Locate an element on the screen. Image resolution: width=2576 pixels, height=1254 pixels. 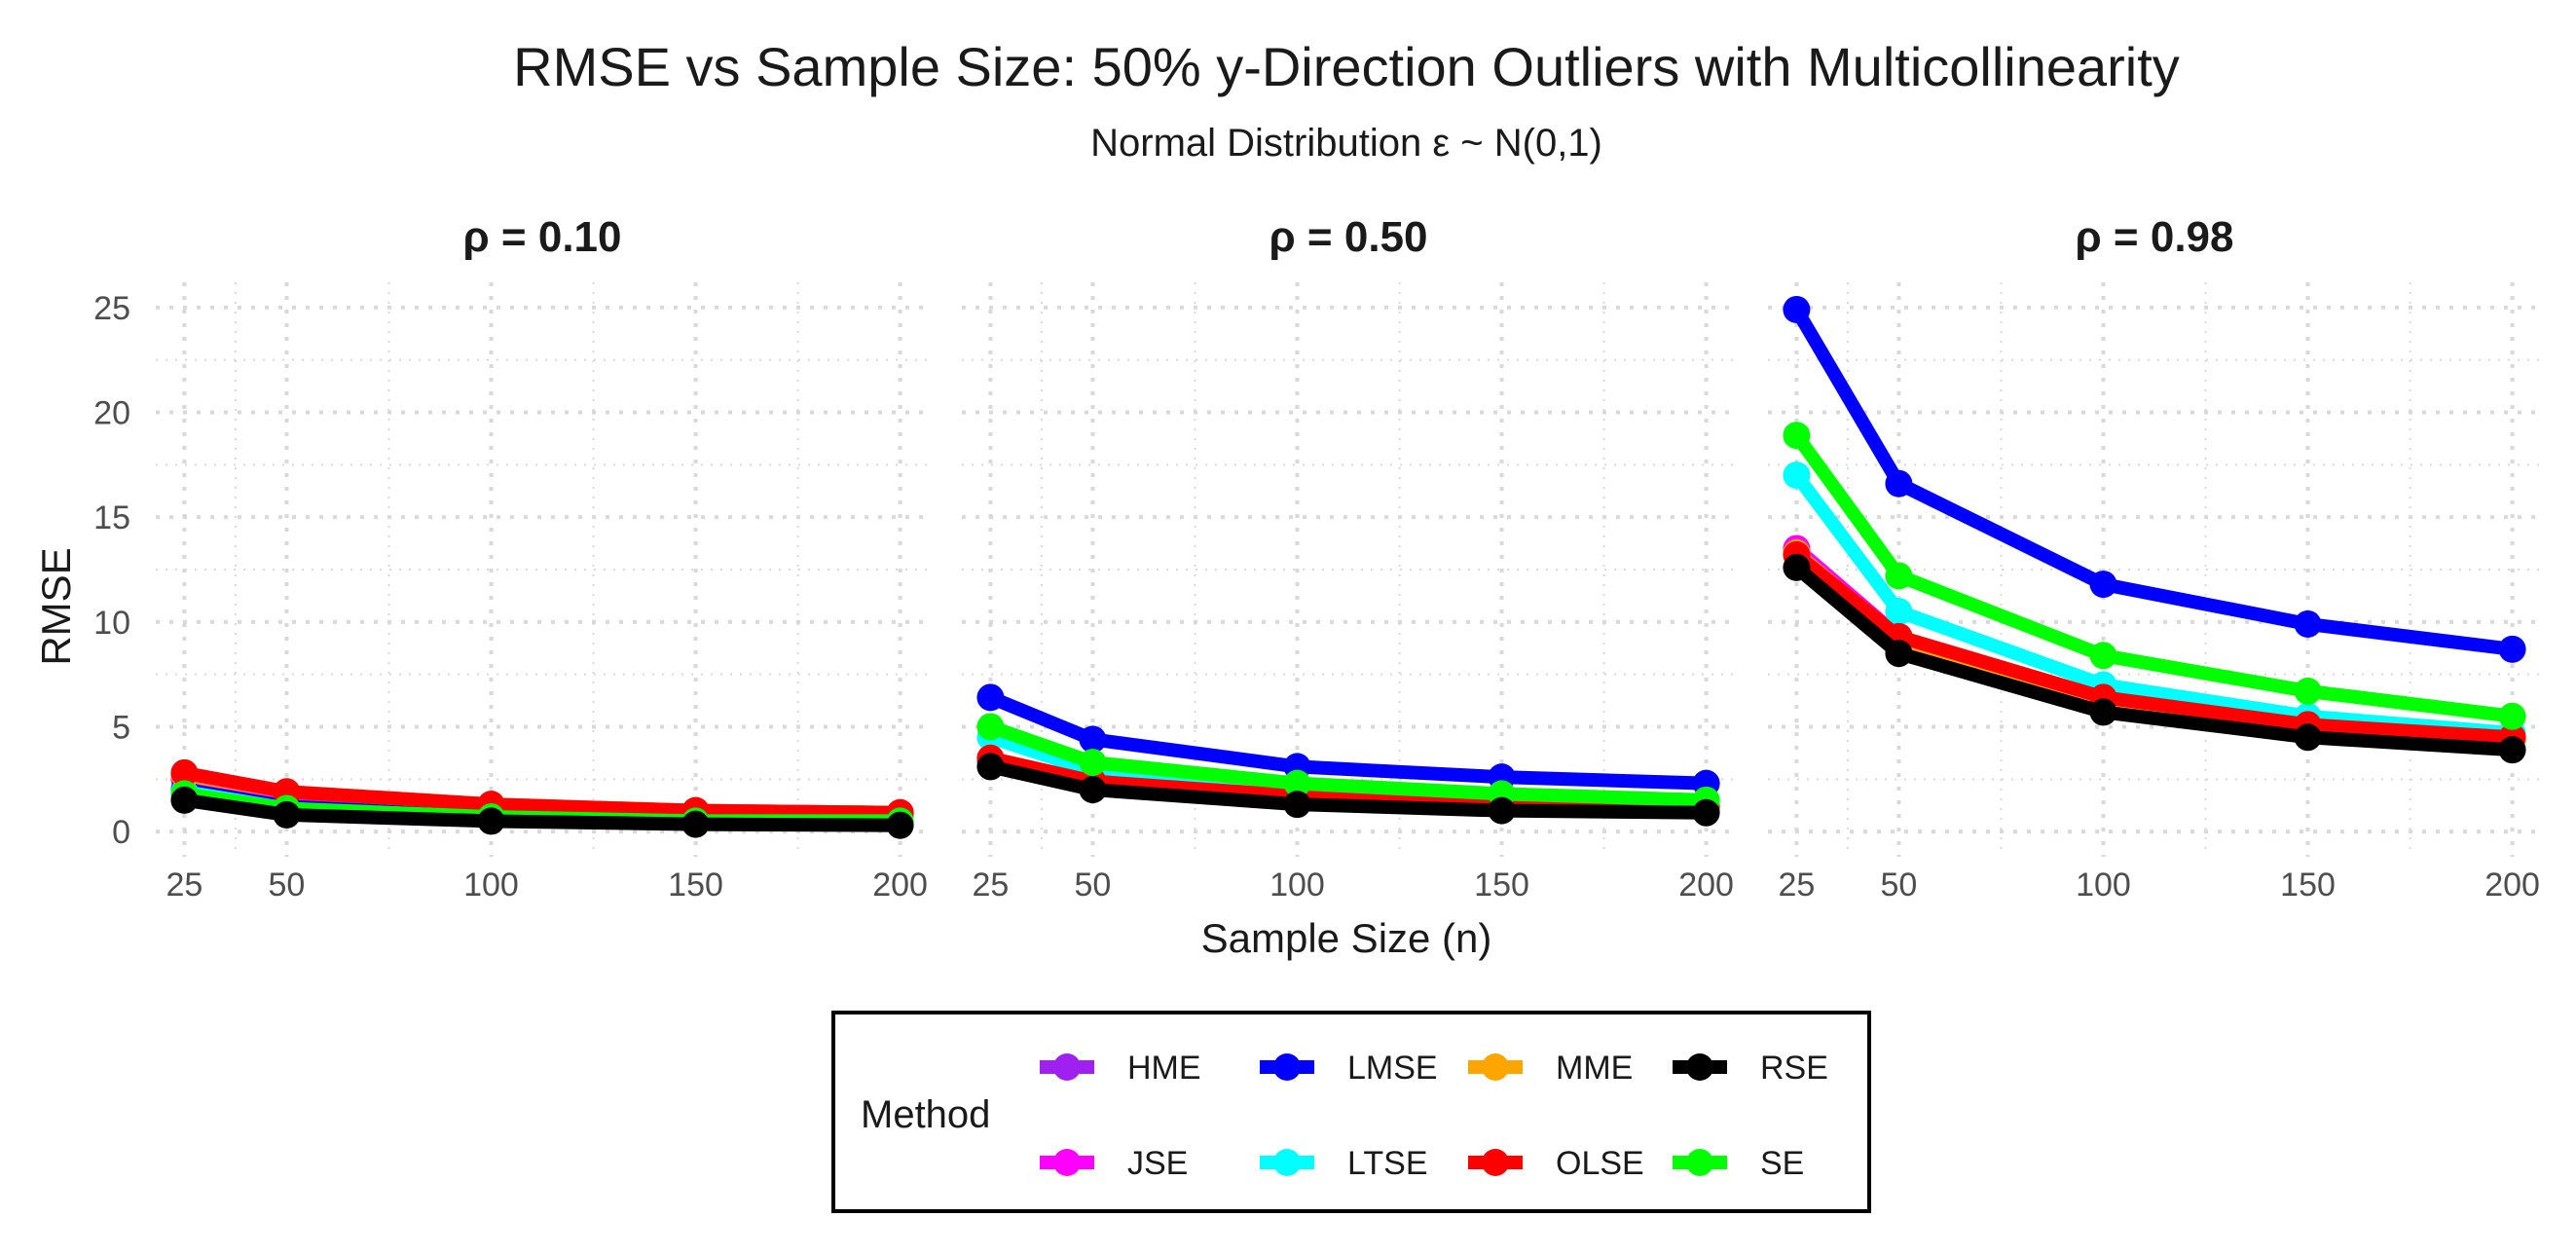
panel-title: ρ = 0.50 is located at coordinates (1348, 237).